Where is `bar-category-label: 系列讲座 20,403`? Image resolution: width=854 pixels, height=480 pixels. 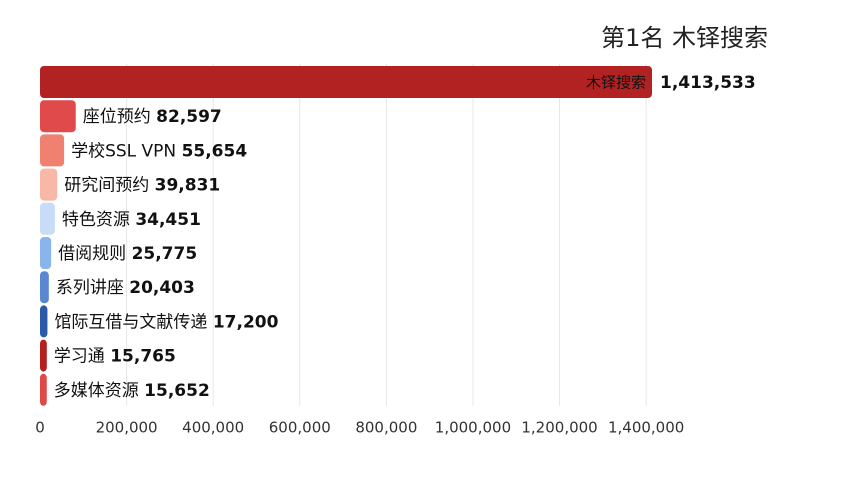 bar-category-label: 系列讲座 20,403 is located at coordinates (125, 288).